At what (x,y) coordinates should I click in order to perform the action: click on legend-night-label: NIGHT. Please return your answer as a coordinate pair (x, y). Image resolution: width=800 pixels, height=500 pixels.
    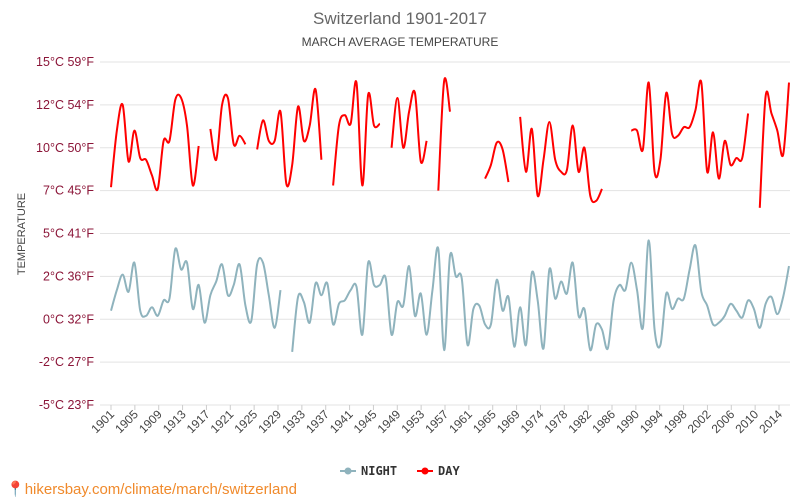
    Looking at the image, I should click on (379, 471).